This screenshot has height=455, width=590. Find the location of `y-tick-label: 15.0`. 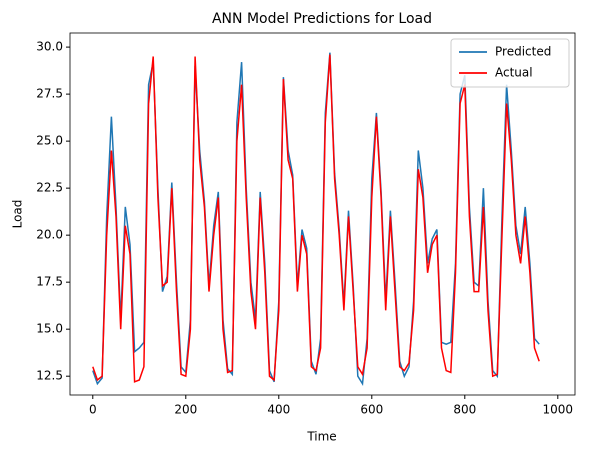

y-tick-label: 15.0 is located at coordinates (49, 329).